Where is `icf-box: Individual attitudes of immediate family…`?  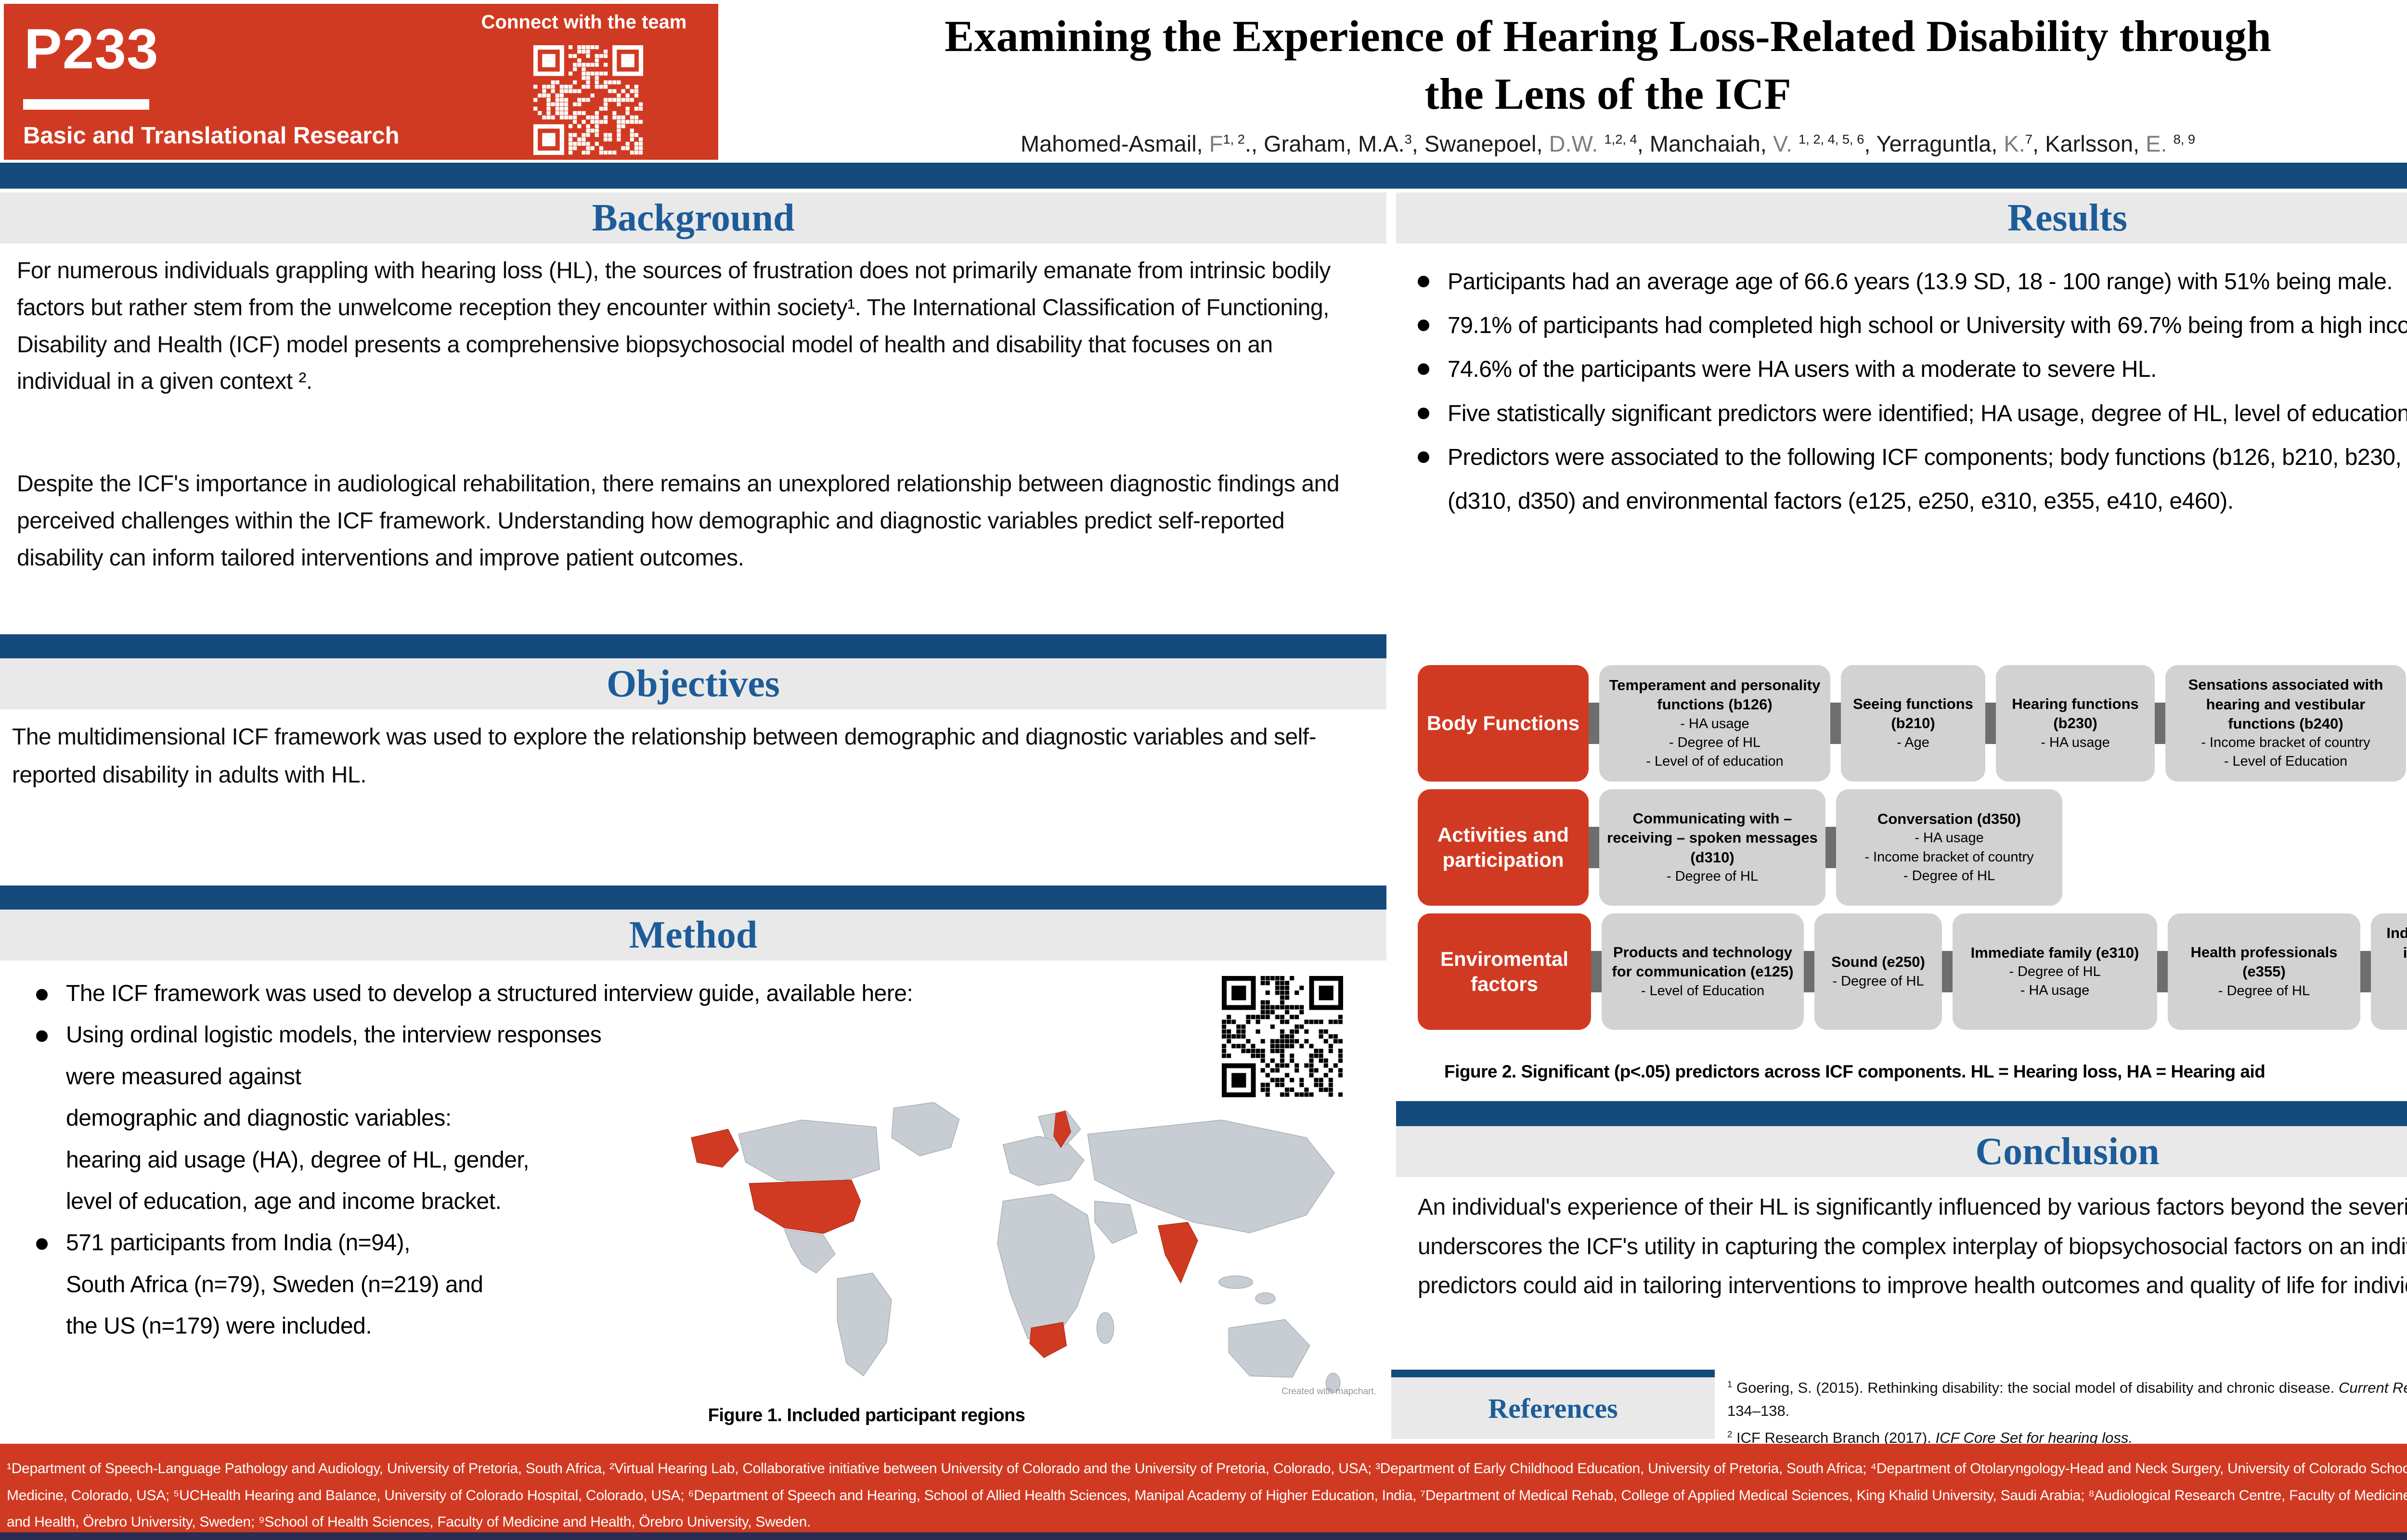 icf-box: Individual attitudes of immediate family… is located at coordinates (2389, 971).